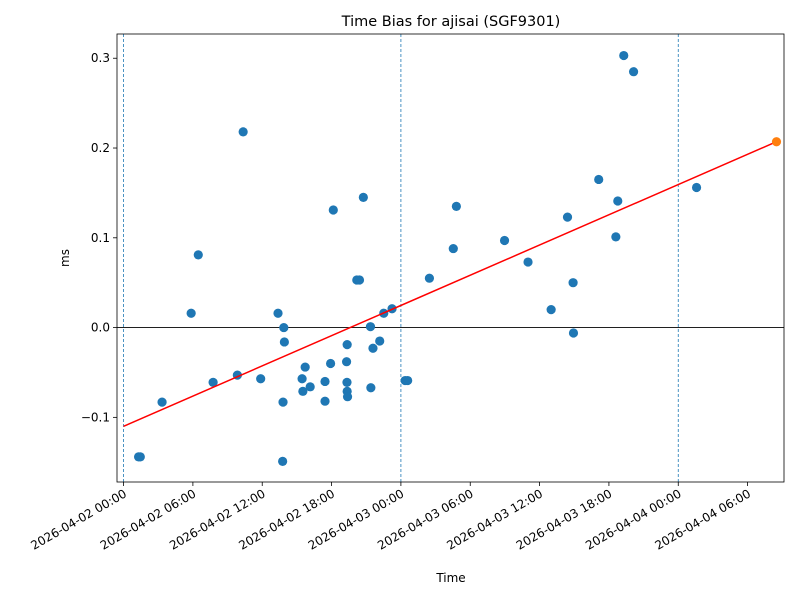  I want to click on y-tick-label: 0.3, so click(100, 58).